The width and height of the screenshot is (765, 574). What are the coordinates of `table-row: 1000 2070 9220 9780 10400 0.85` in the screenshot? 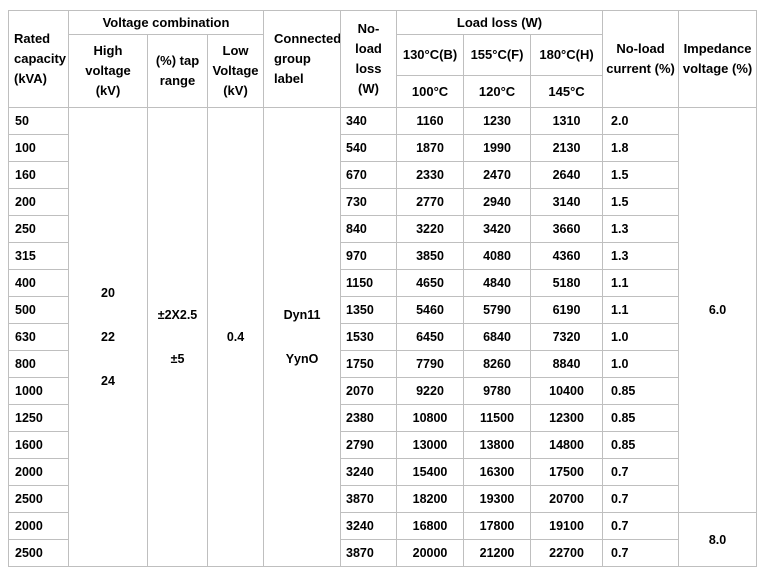 It's located at (382, 391).